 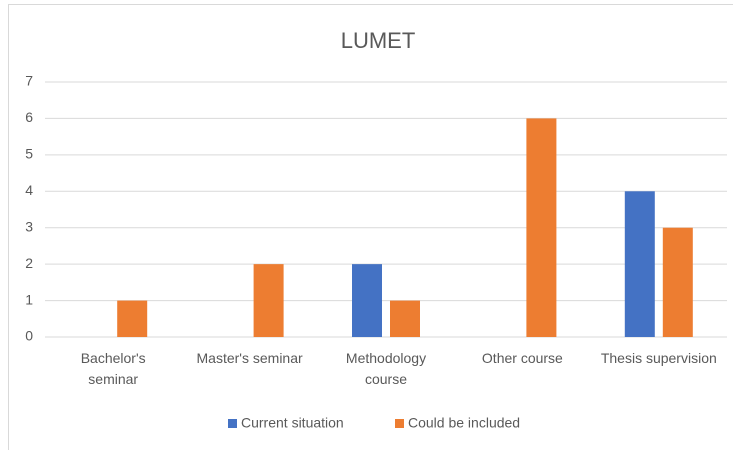 What do you see at coordinates (29, 117) in the screenshot?
I see `y-tick-label: 6` at bounding box center [29, 117].